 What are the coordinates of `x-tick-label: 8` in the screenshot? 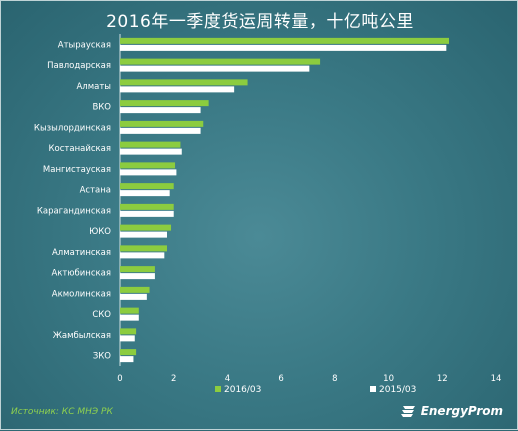 It's located at (334, 379).